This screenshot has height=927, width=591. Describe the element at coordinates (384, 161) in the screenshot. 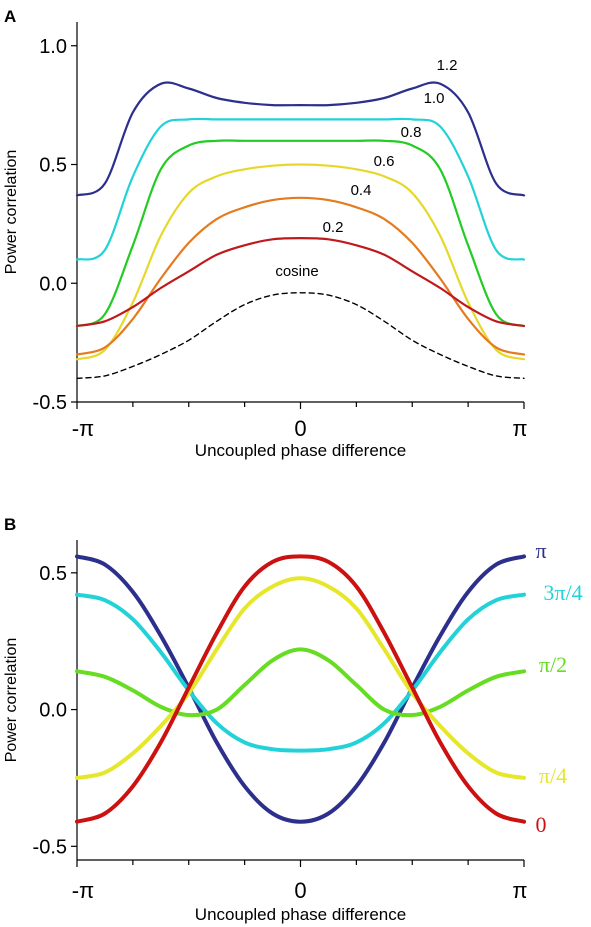

I see `series-label: 0.6` at that location.